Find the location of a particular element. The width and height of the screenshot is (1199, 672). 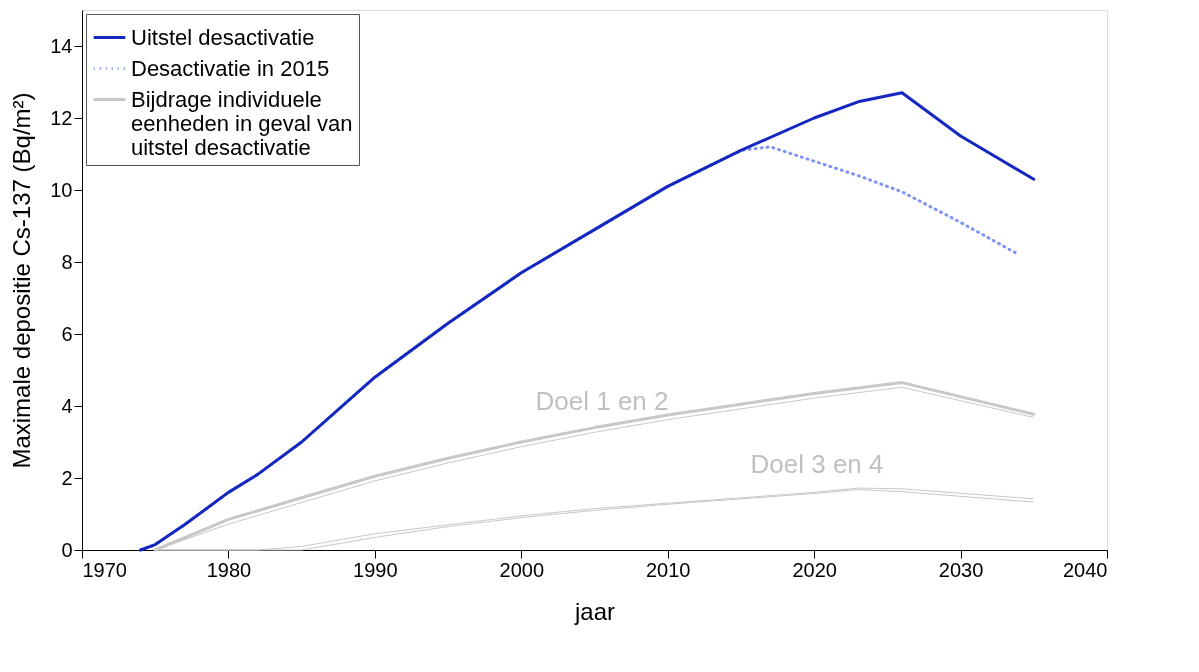

y-tick-label: 8 is located at coordinates (67, 261).